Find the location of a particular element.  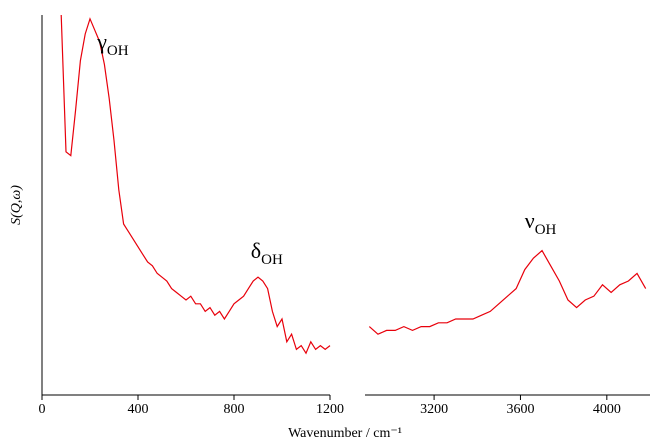

peak-symbol: ν is located at coordinates (530, 220).